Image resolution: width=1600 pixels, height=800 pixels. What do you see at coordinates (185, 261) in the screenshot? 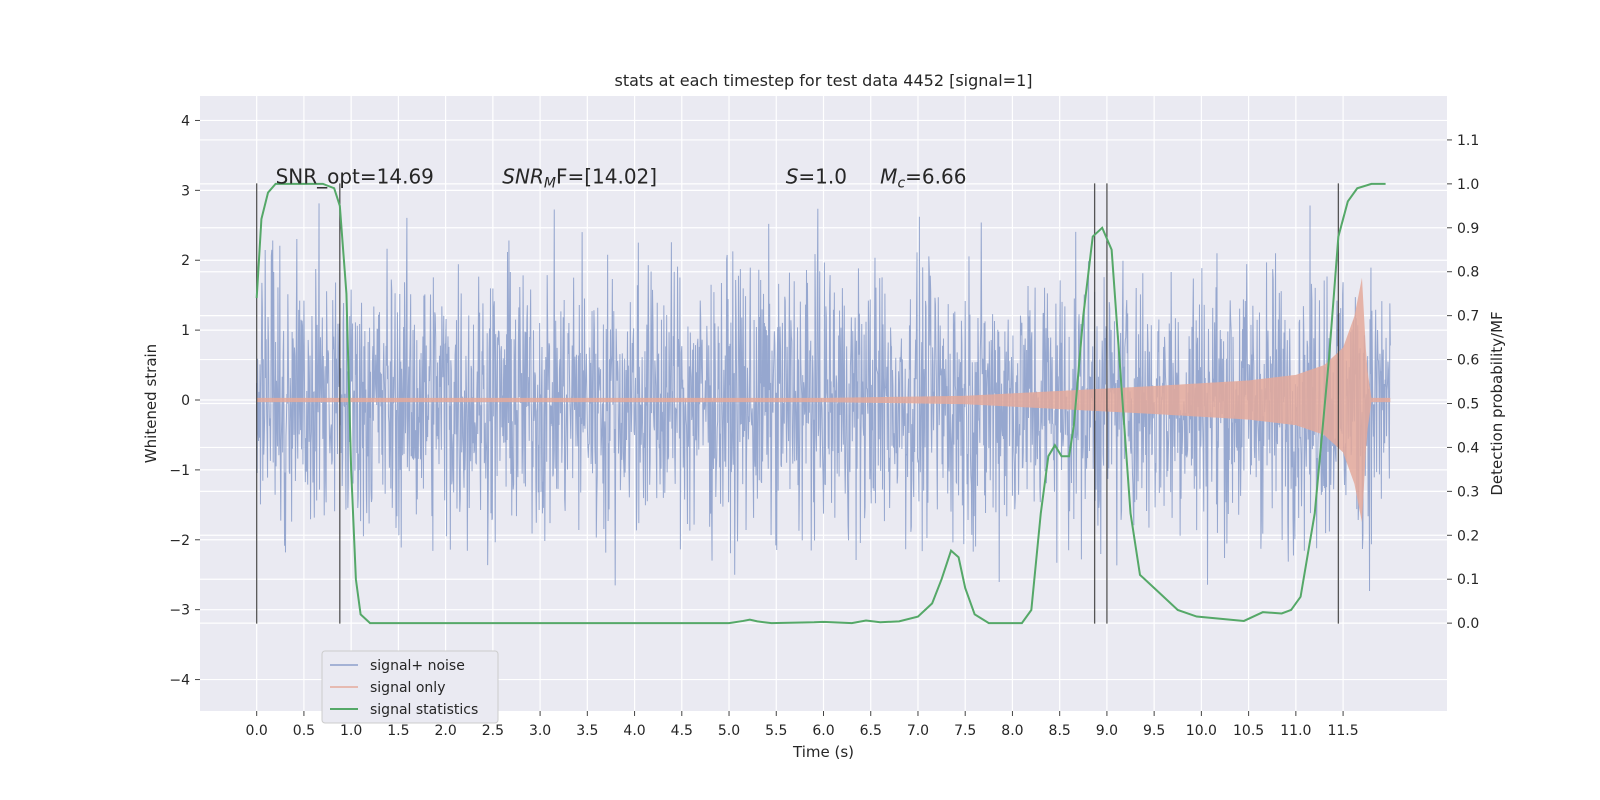
I see `y-tick-label: 2` at bounding box center [185, 261].